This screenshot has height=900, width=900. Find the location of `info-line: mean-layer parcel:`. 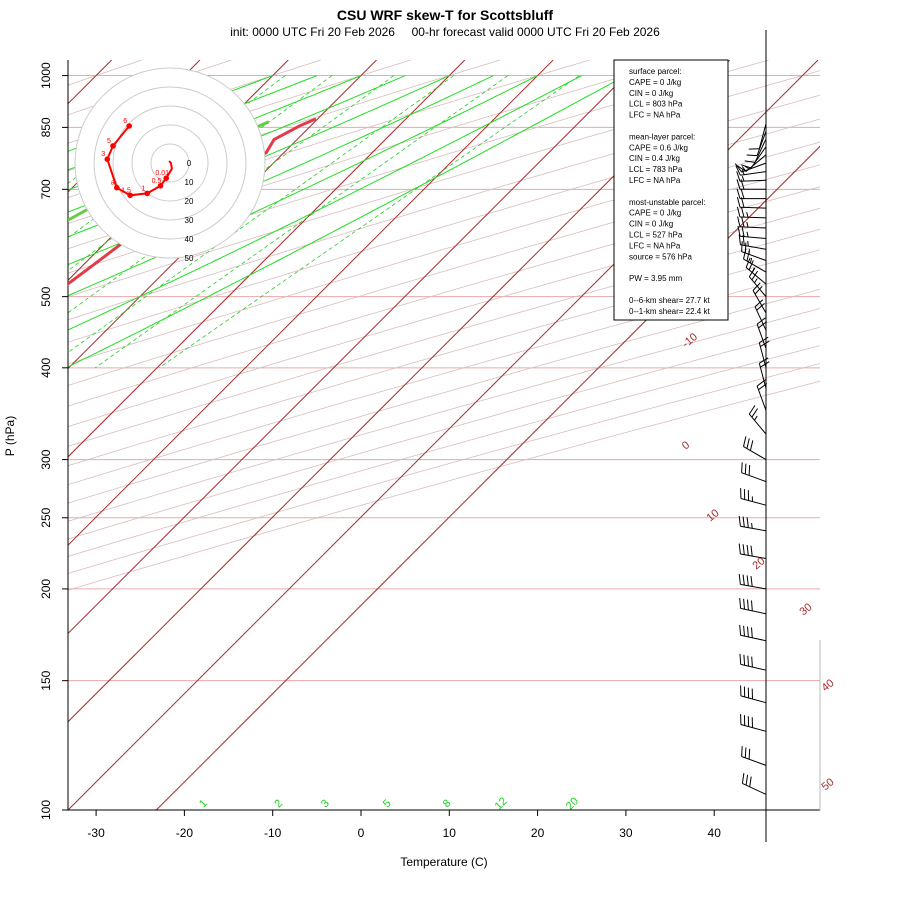

info-line: mean-layer parcel: is located at coordinates (662, 136).